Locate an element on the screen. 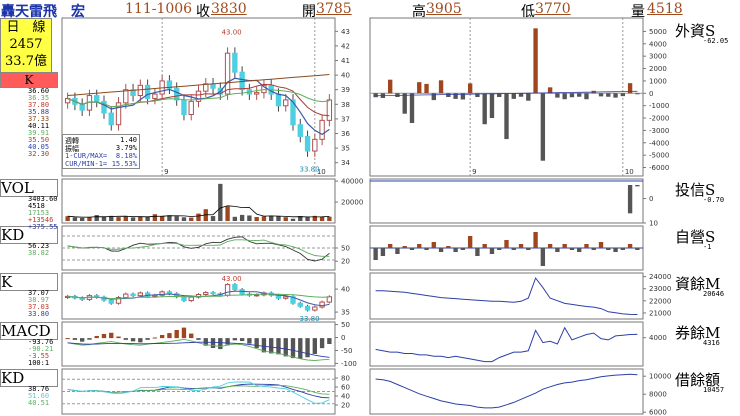 Image resolution: width=740 pixels, height=416 pixels. legend-value: 38.97 is located at coordinates (39, 300).